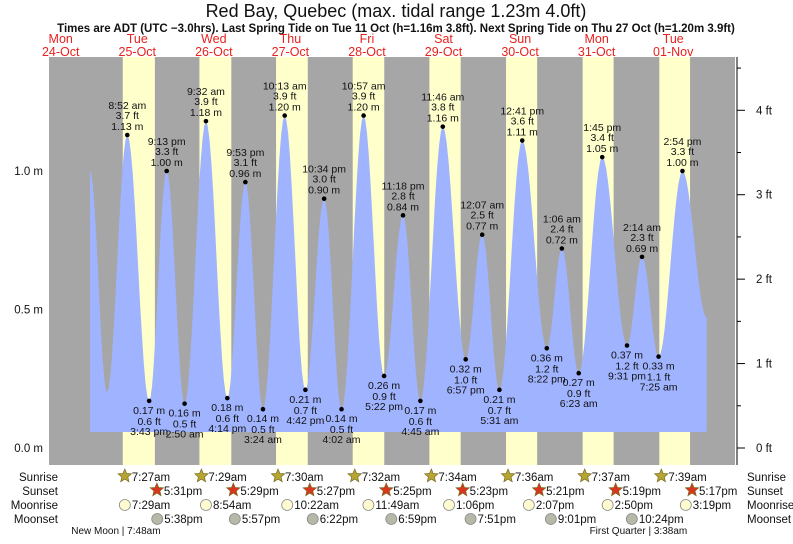 The height and width of the screenshot is (544, 793). I want to click on tide-ft: 2.5 ft, so click(482, 216).